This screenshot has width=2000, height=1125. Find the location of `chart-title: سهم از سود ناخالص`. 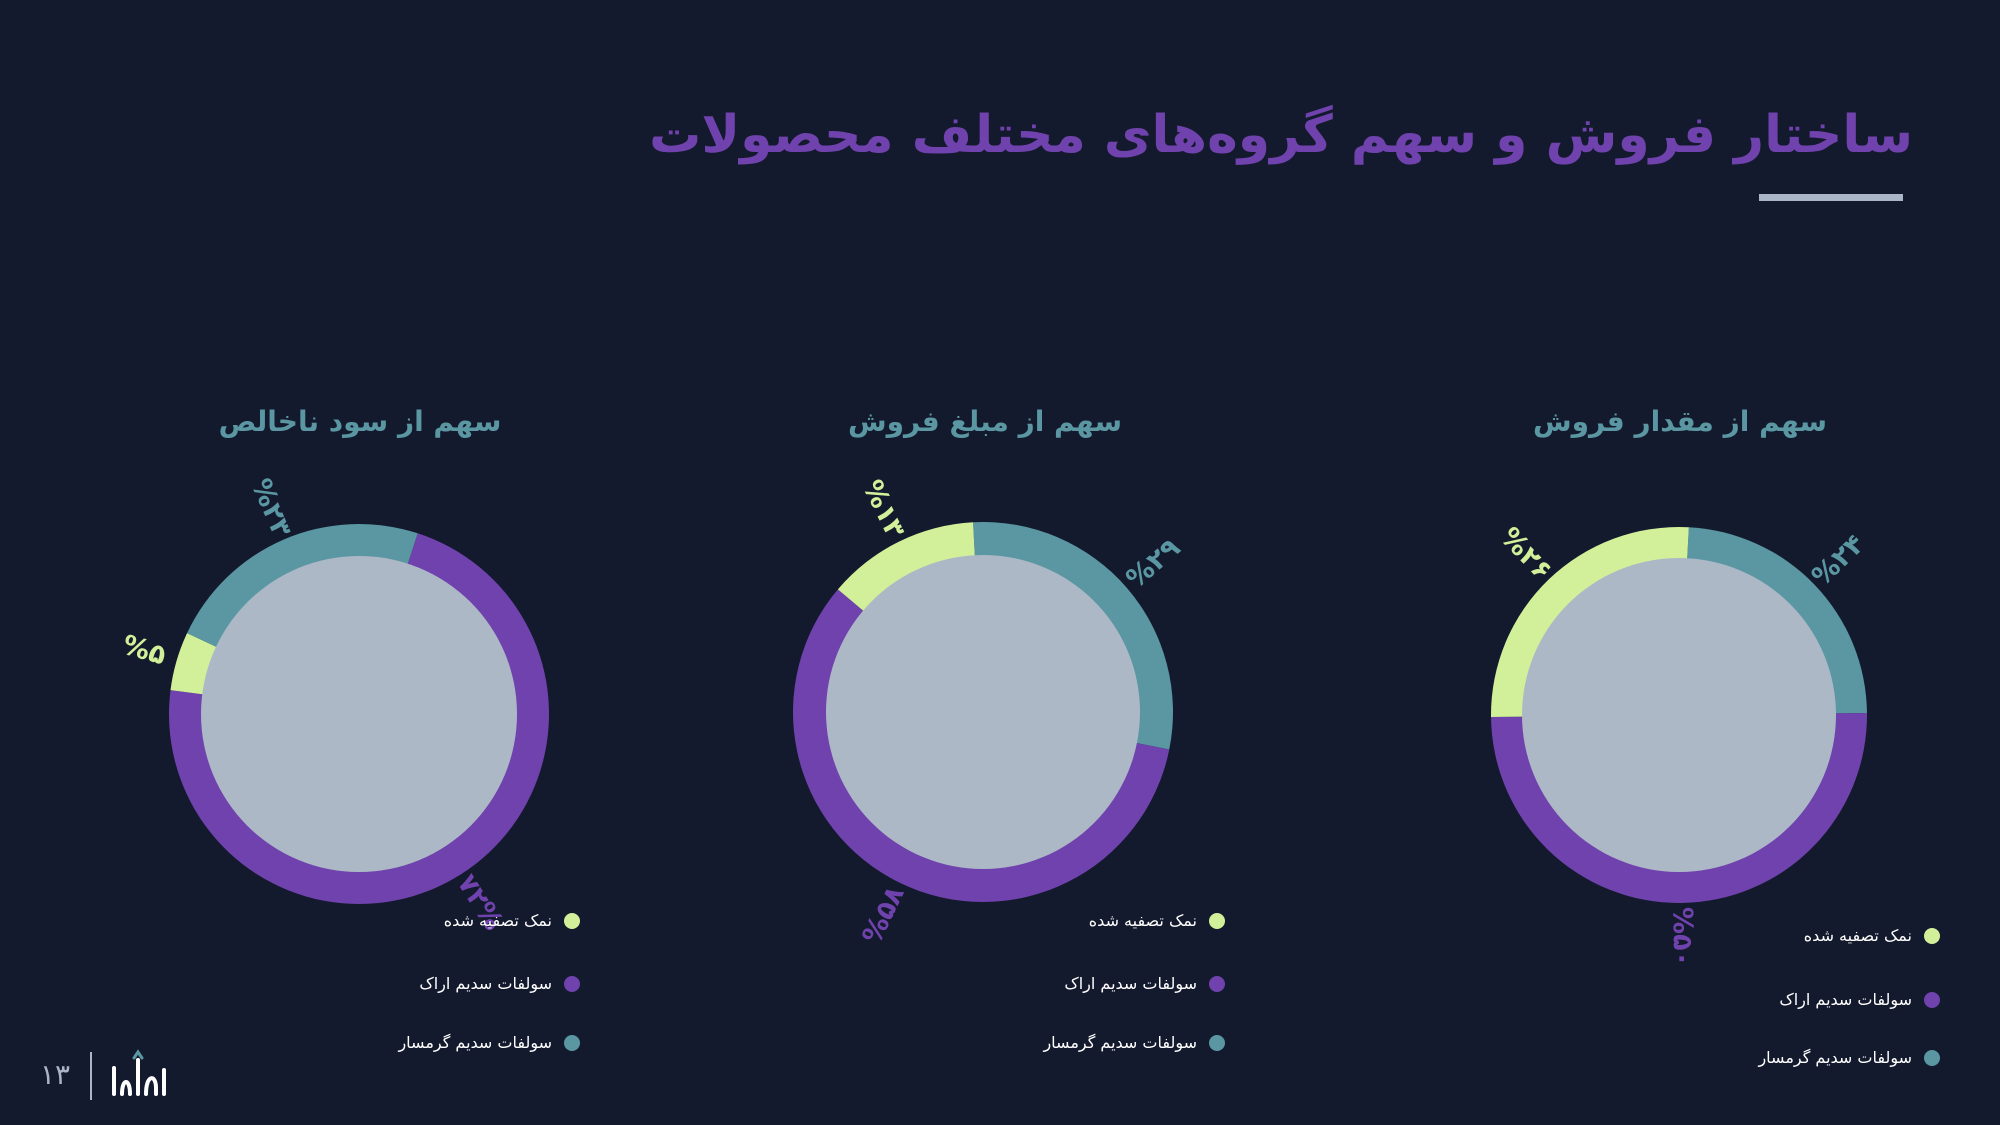

chart-title: سهم از سود ناخالص is located at coordinates (360, 421).